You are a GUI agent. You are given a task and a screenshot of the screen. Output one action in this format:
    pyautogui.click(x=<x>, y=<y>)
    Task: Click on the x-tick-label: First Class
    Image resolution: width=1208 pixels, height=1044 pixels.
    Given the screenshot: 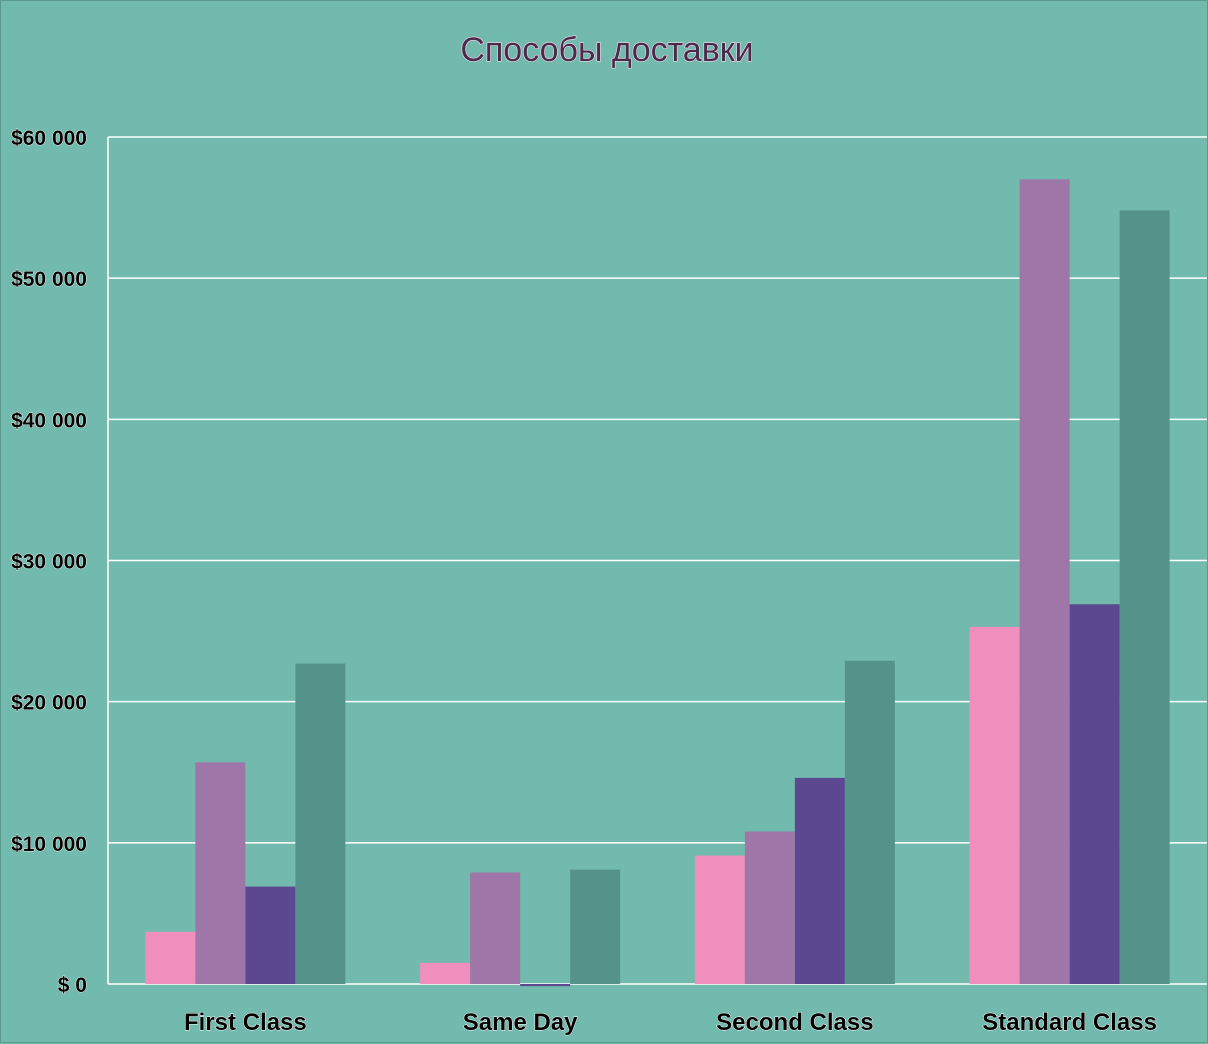 What is the action you would take?
    pyautogui.click(x=245, y=1022)
    